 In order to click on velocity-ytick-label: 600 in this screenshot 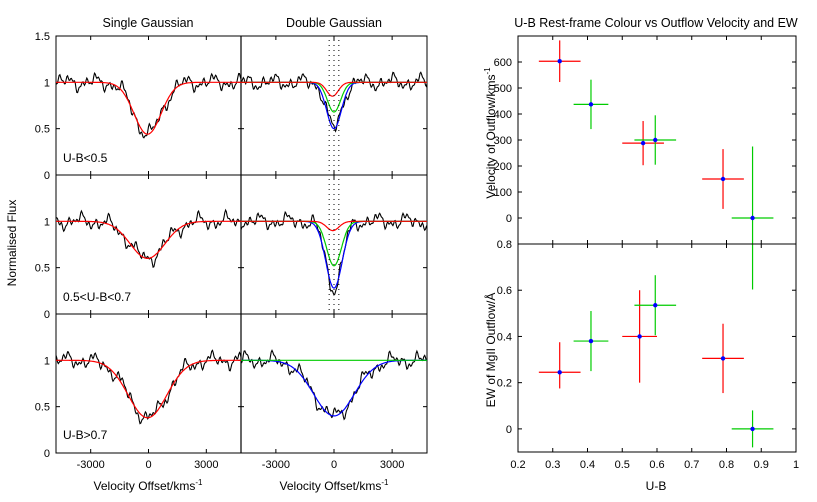, I will do `click(503, 63)`.